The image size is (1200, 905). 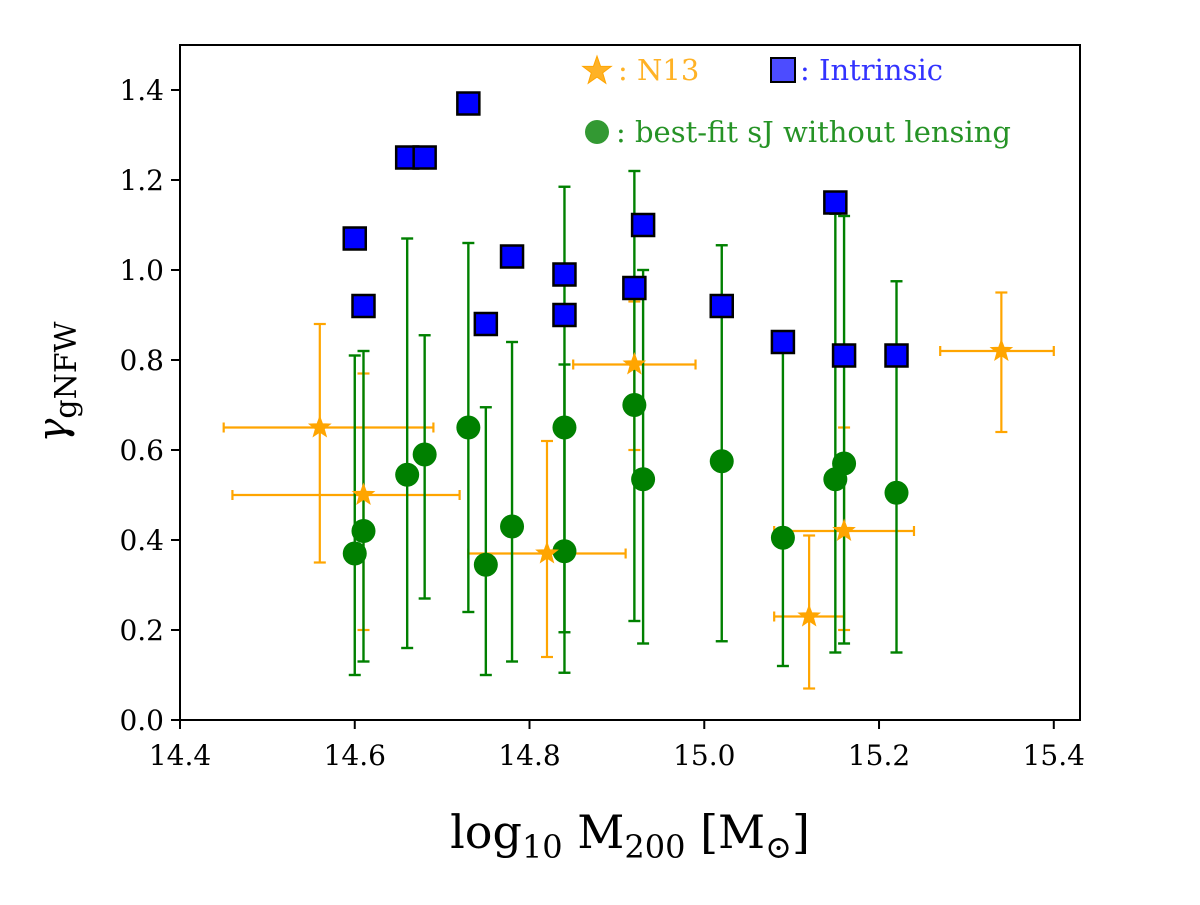 I want to click on legend-label-n13: : N13, so click(x=658, y=70).